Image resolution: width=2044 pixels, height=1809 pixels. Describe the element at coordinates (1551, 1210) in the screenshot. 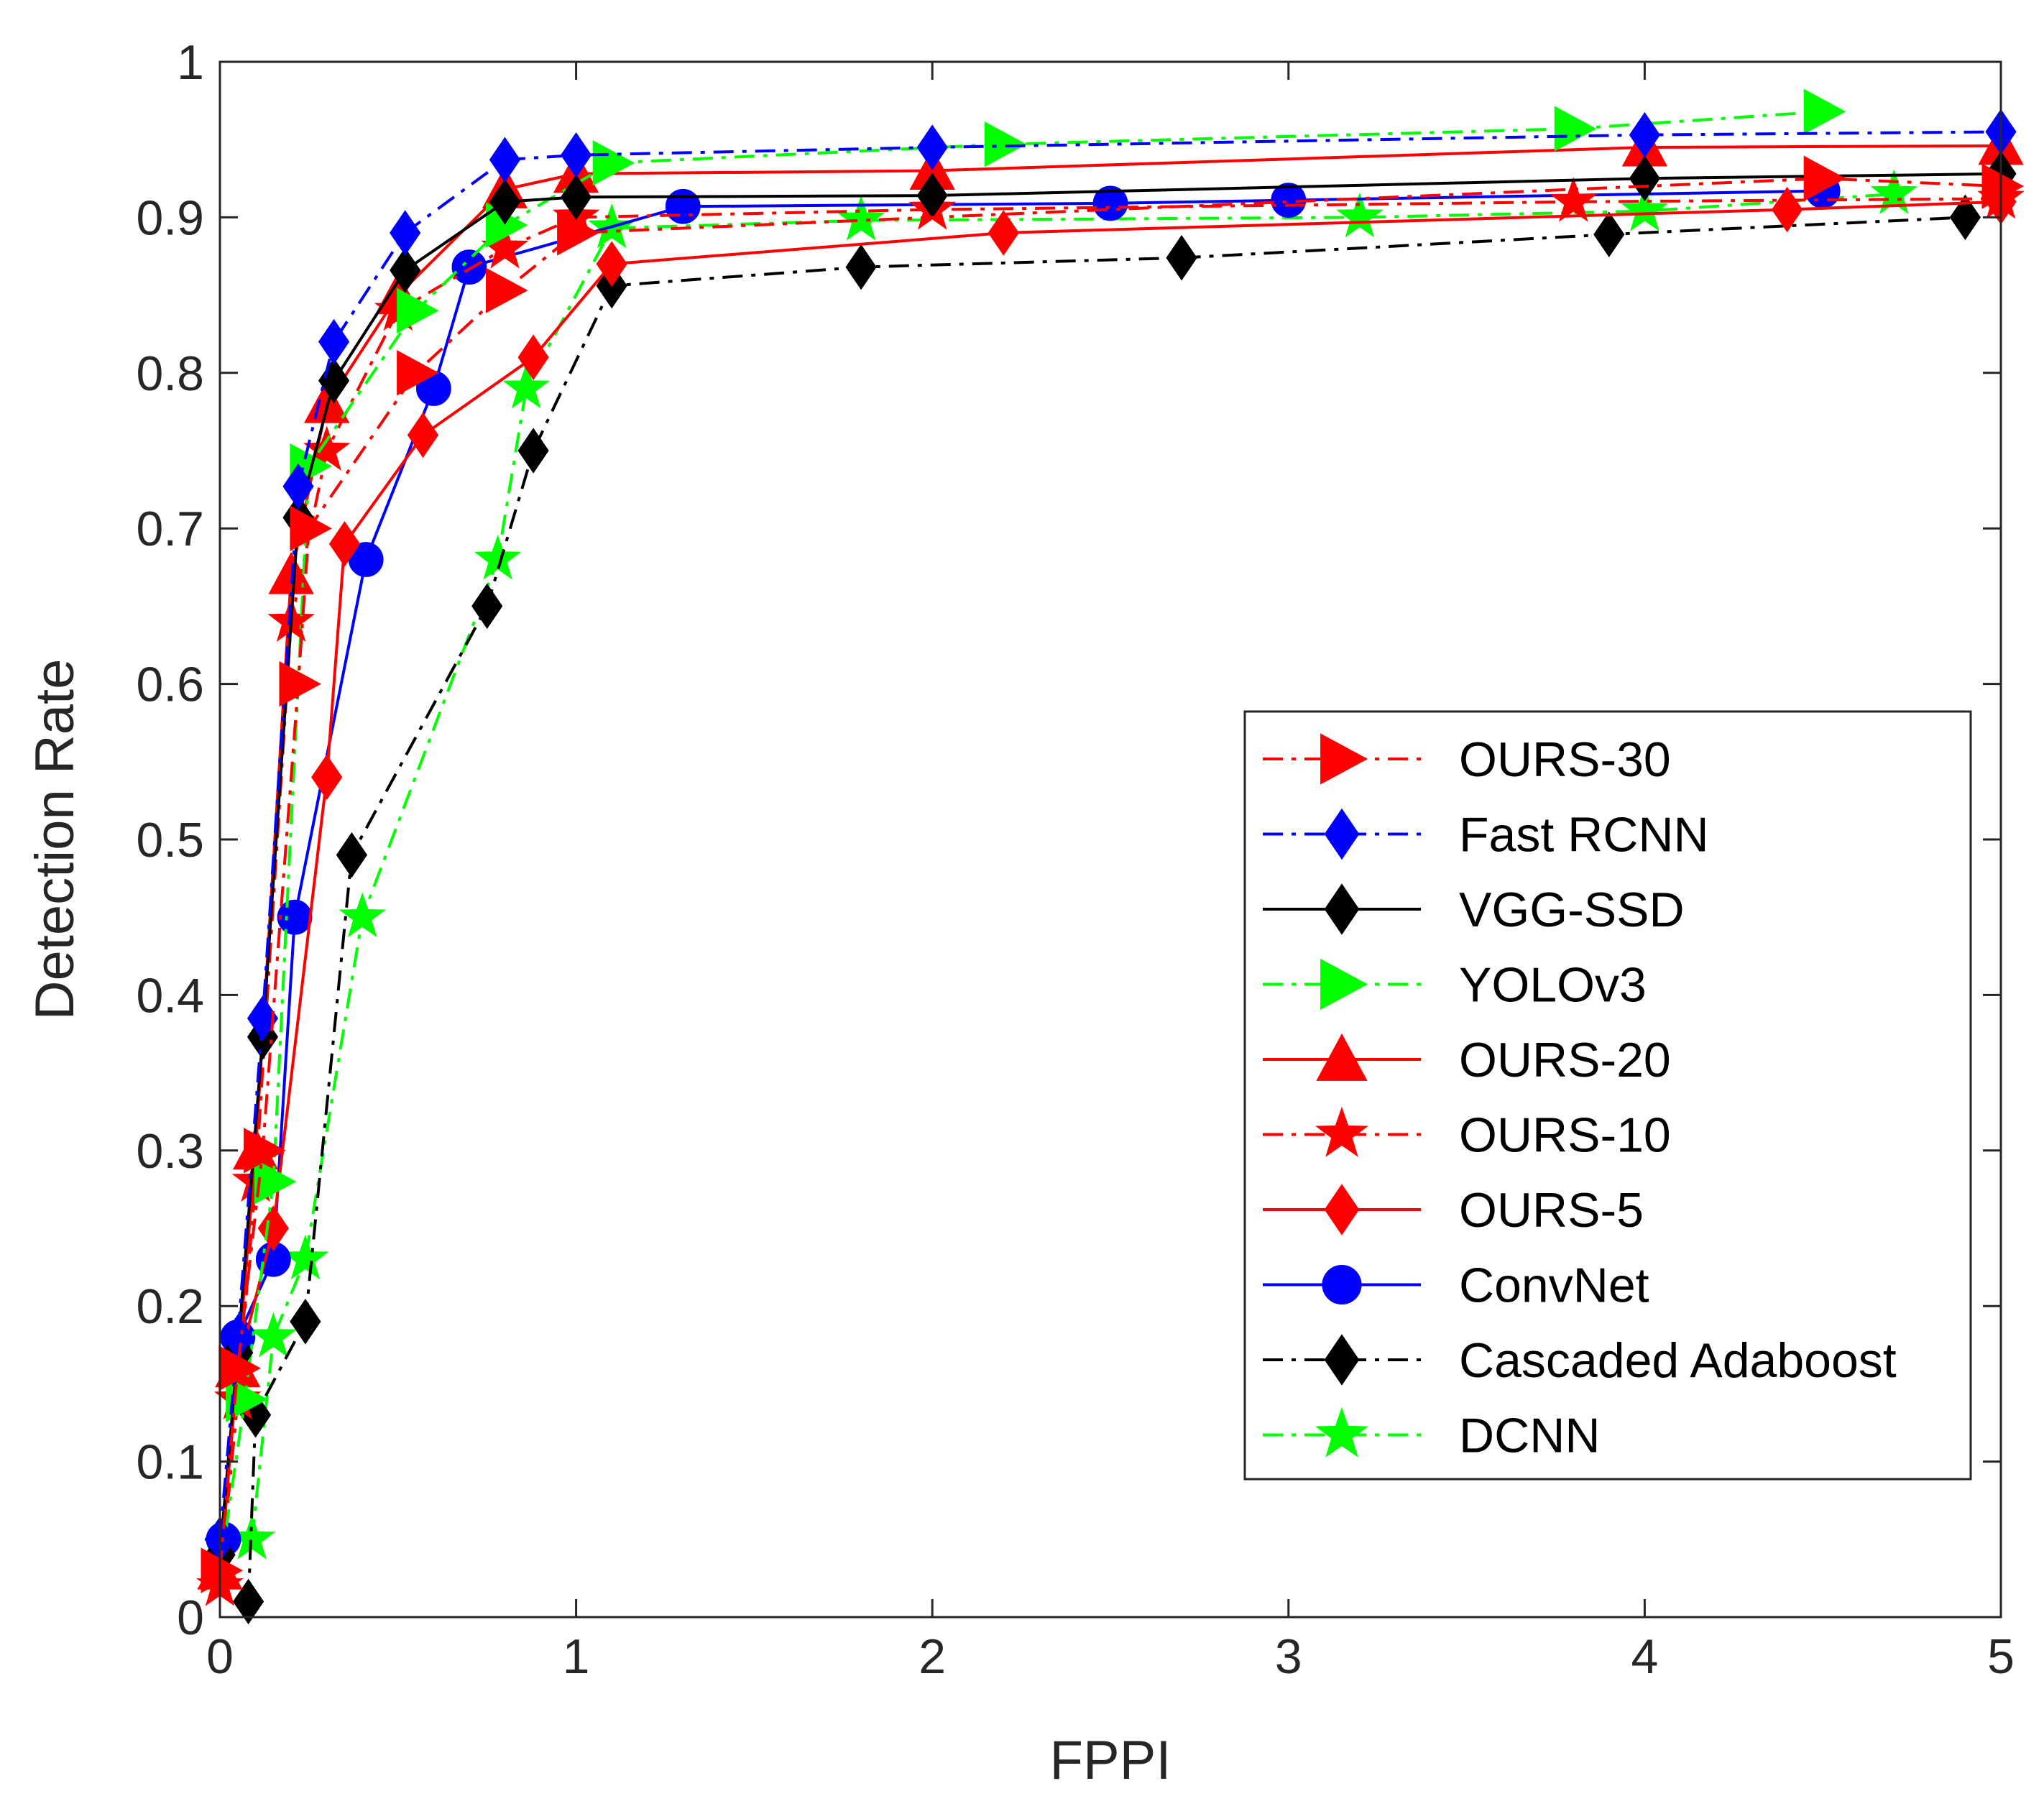

I see `legend-label: OURS-5` at that location.